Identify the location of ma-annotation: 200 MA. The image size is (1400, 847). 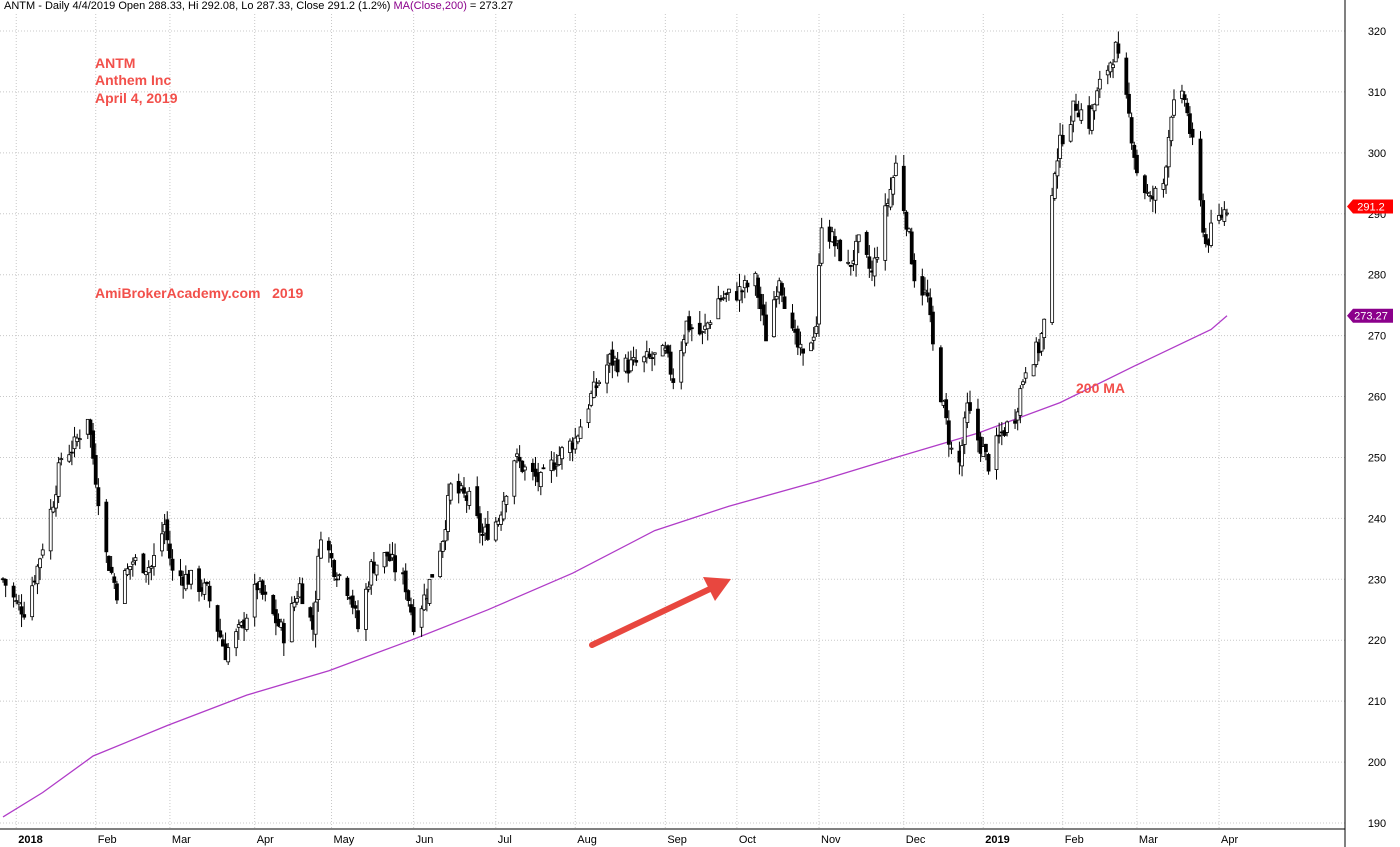
(1101, 388).